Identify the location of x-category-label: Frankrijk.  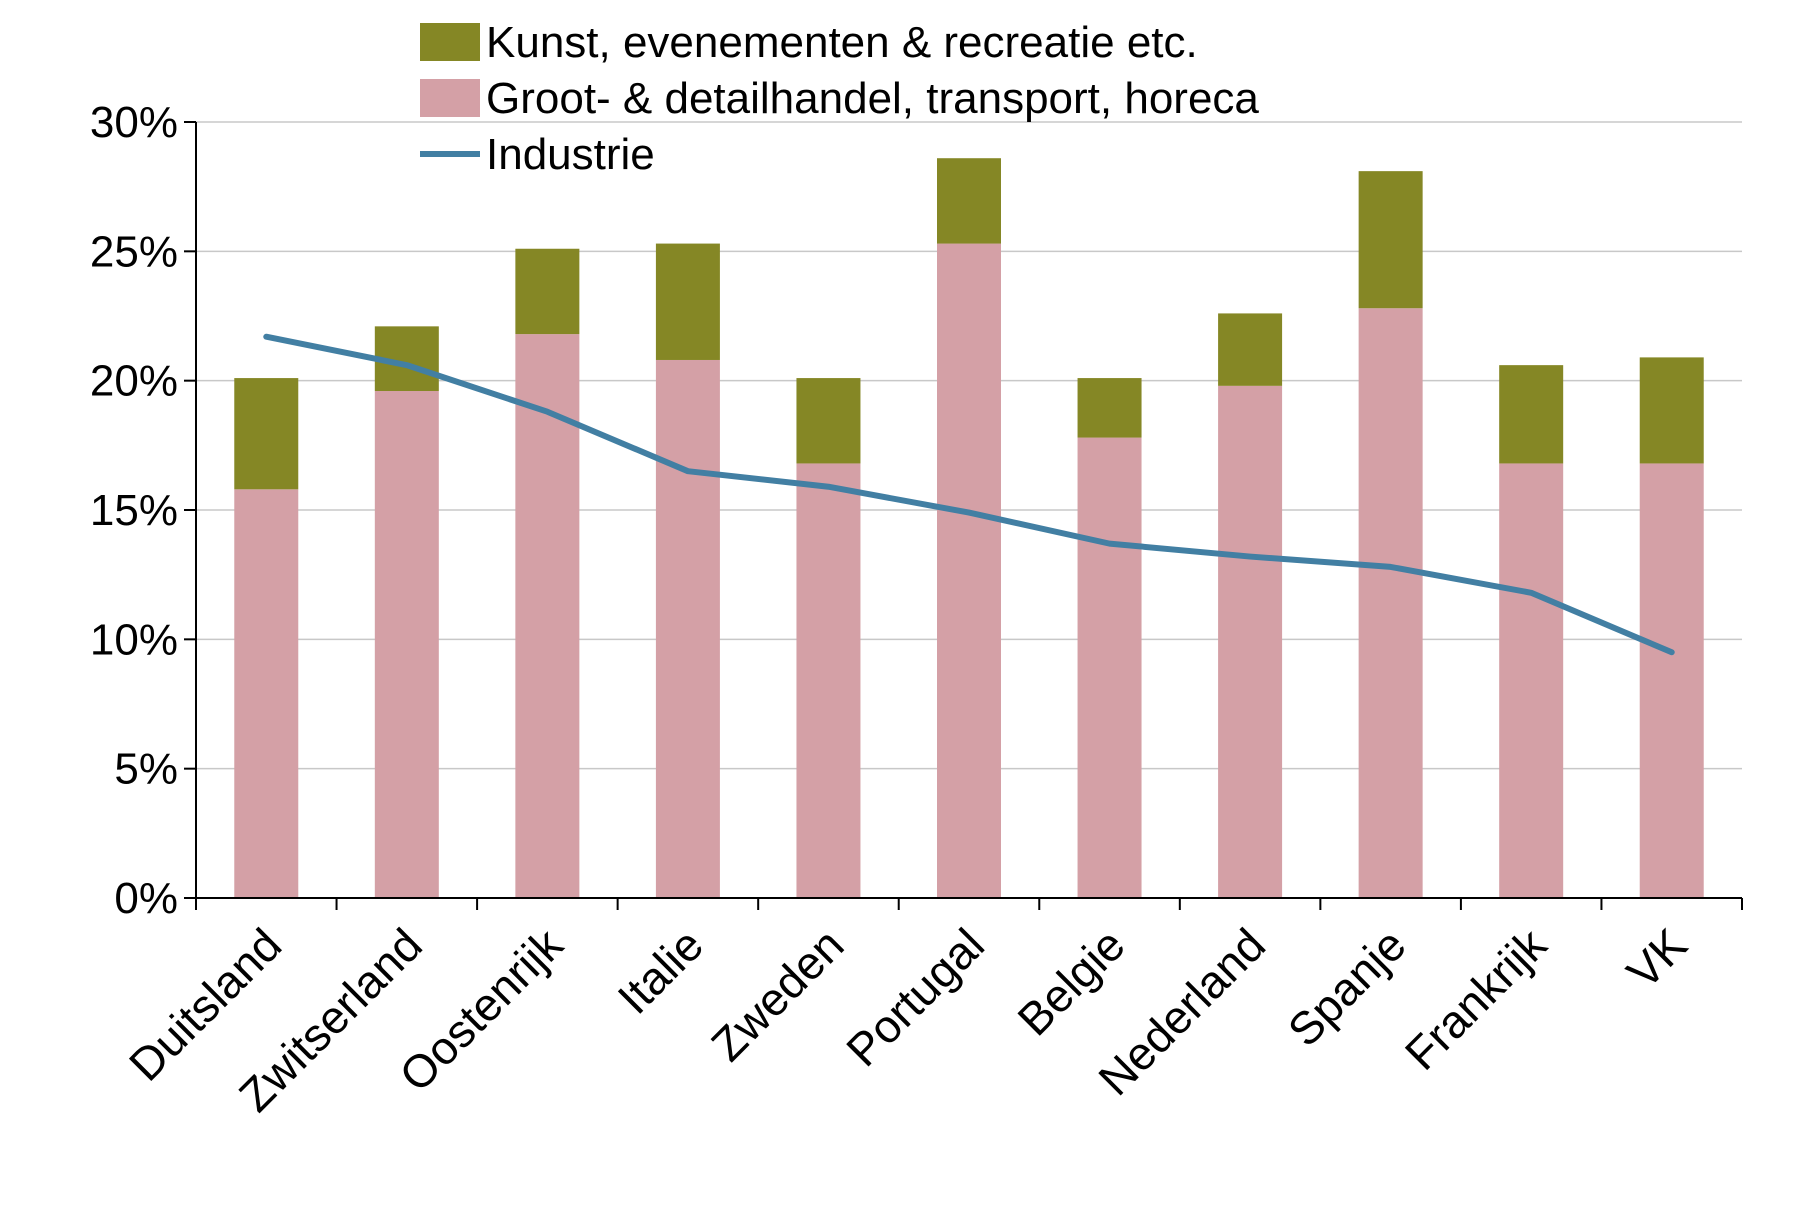
(1476, 999).